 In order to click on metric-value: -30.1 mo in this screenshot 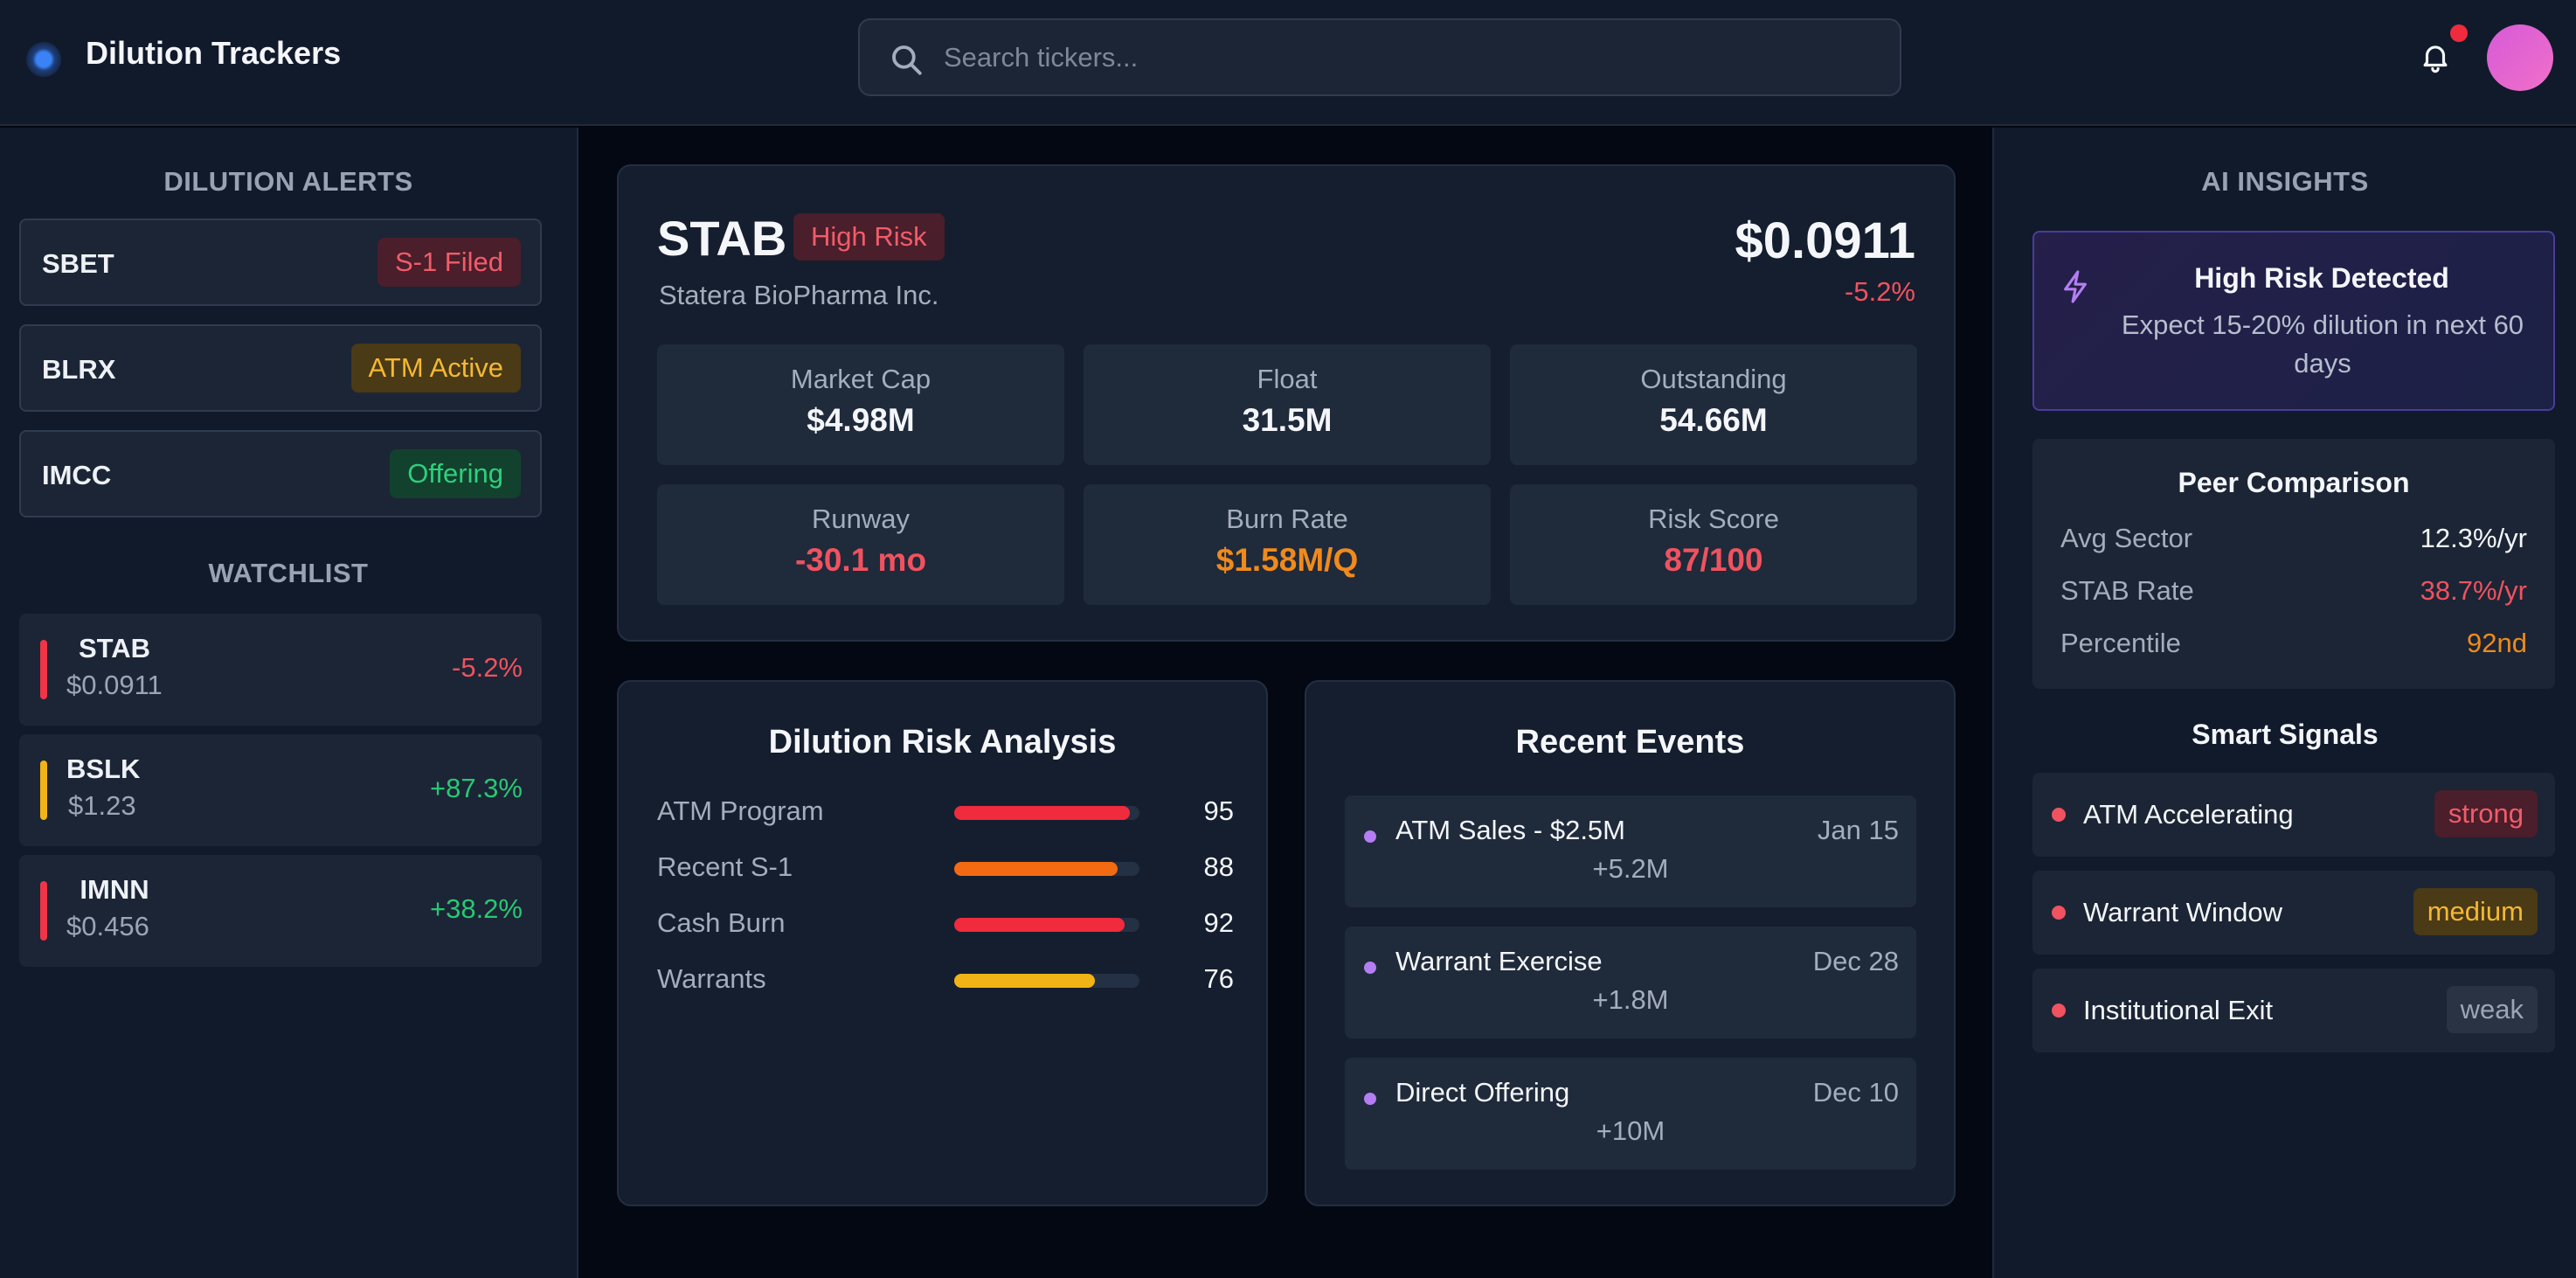, I will do `click(860, 560)`.